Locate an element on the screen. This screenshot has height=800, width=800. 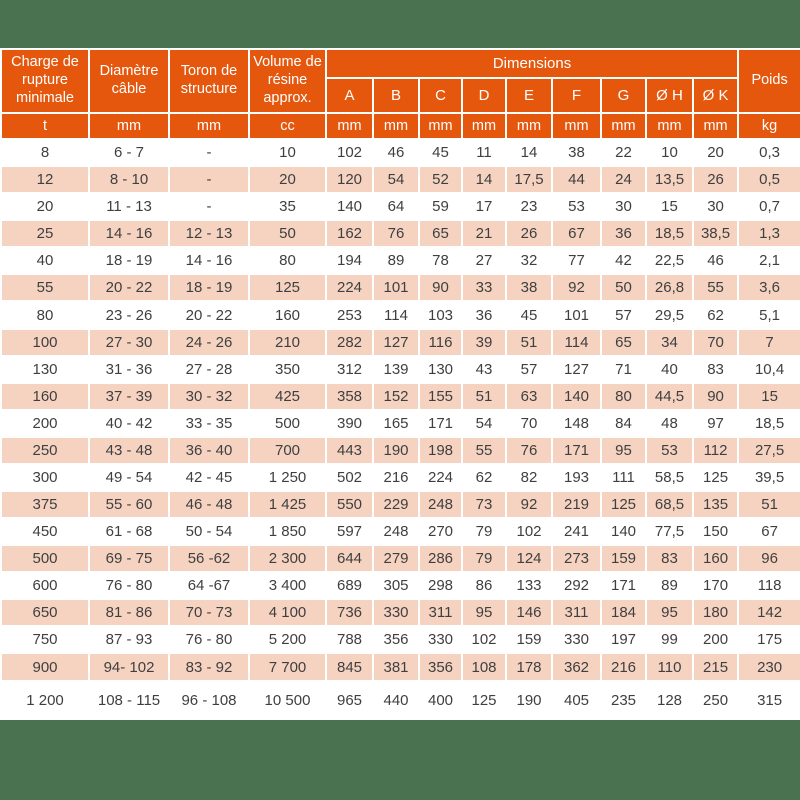
table-cell: 71 is located at coordinates (623, 369).